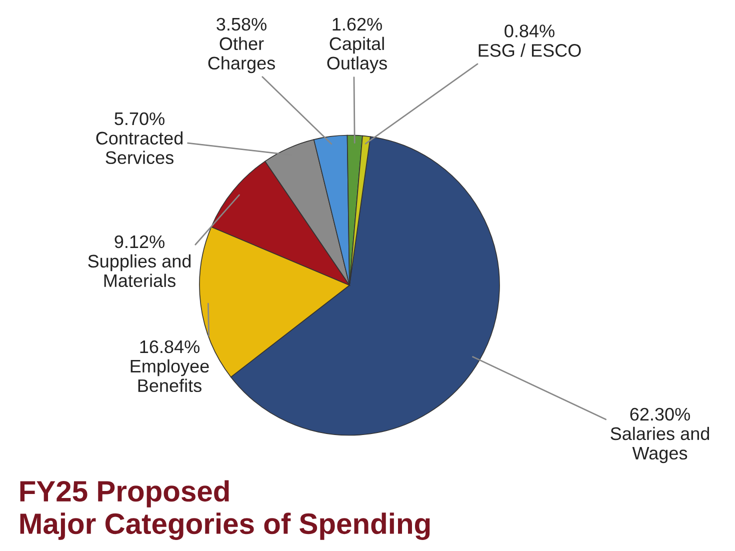  I want to click on slice-label: Salaries and Wages, so click(660, 445).